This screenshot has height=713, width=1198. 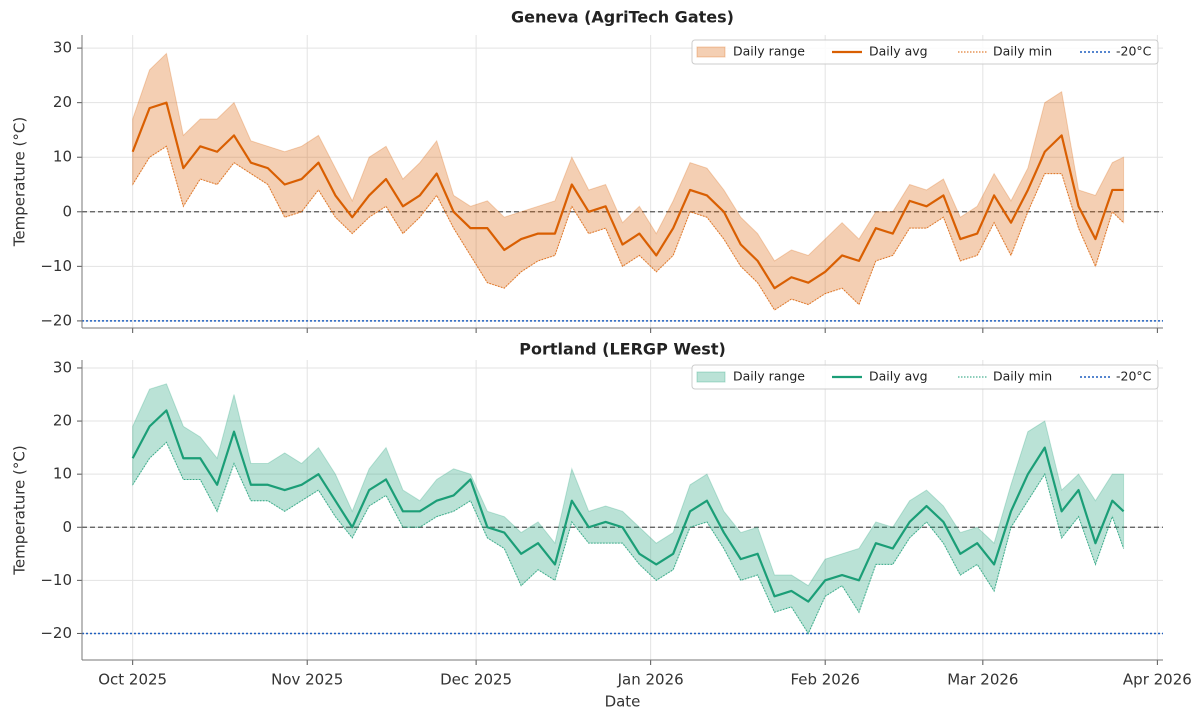 What do you see at coordinates (132, 680) in the screenshot?
I see `x-tick-label: Oct 2025` at bounding box center [132, 680].